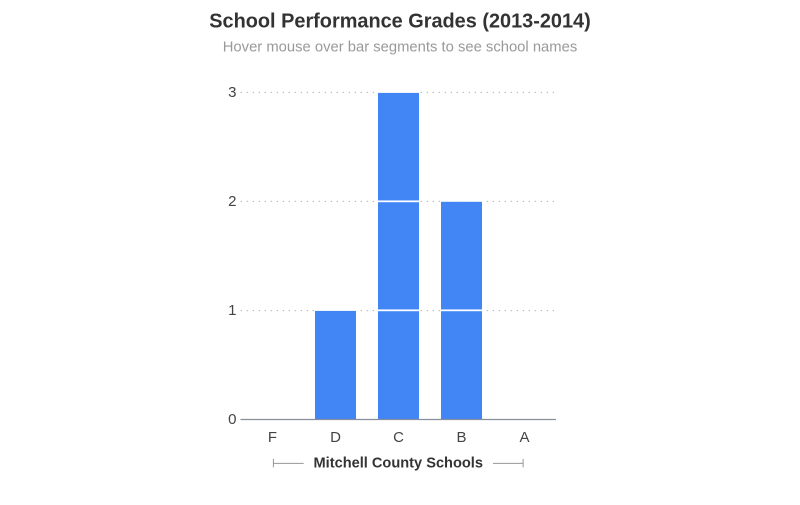 This screenshot has height=505, width=800. What do you see at coordinates (335, 437) in the screenshot?
I see `svg-text: D` at bounding box center [335, 437].